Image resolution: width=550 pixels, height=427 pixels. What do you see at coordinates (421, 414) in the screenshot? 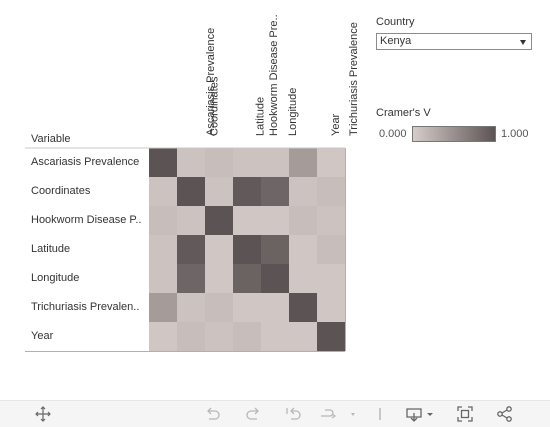
I see `download-icon` at bounding box center [421, 414].